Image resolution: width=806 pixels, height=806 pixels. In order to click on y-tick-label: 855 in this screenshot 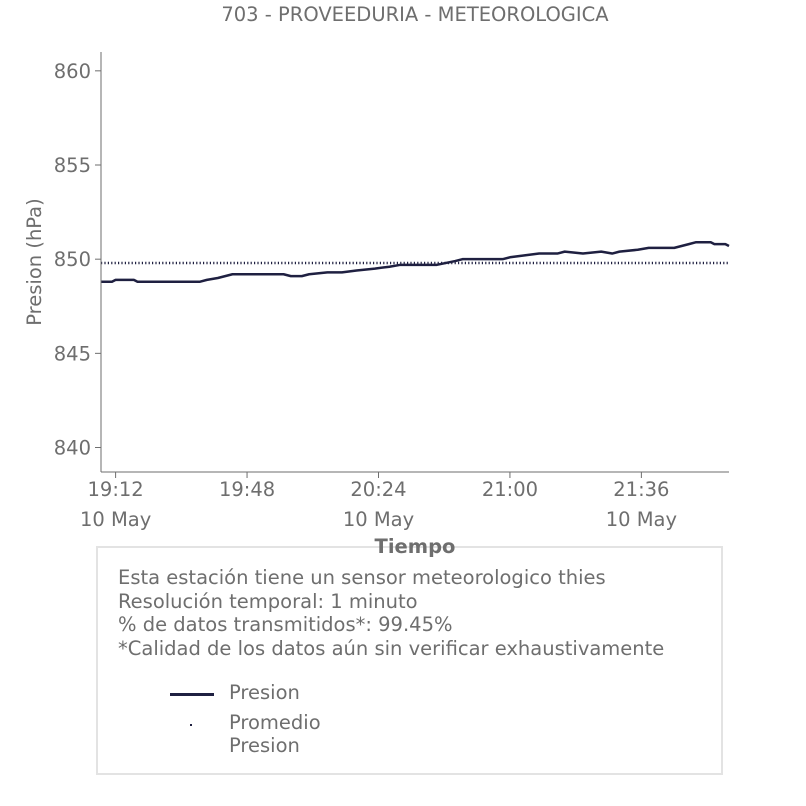, I will do `click(72, 165)`.